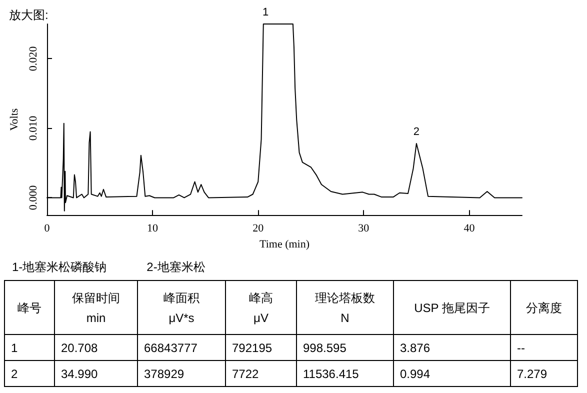 This screenshot has height=393, width=587. What do you see at coordinates (452, 307) in the screenshot?
I see `text: USP 拖尾因子` at bounding box center [452, 307].